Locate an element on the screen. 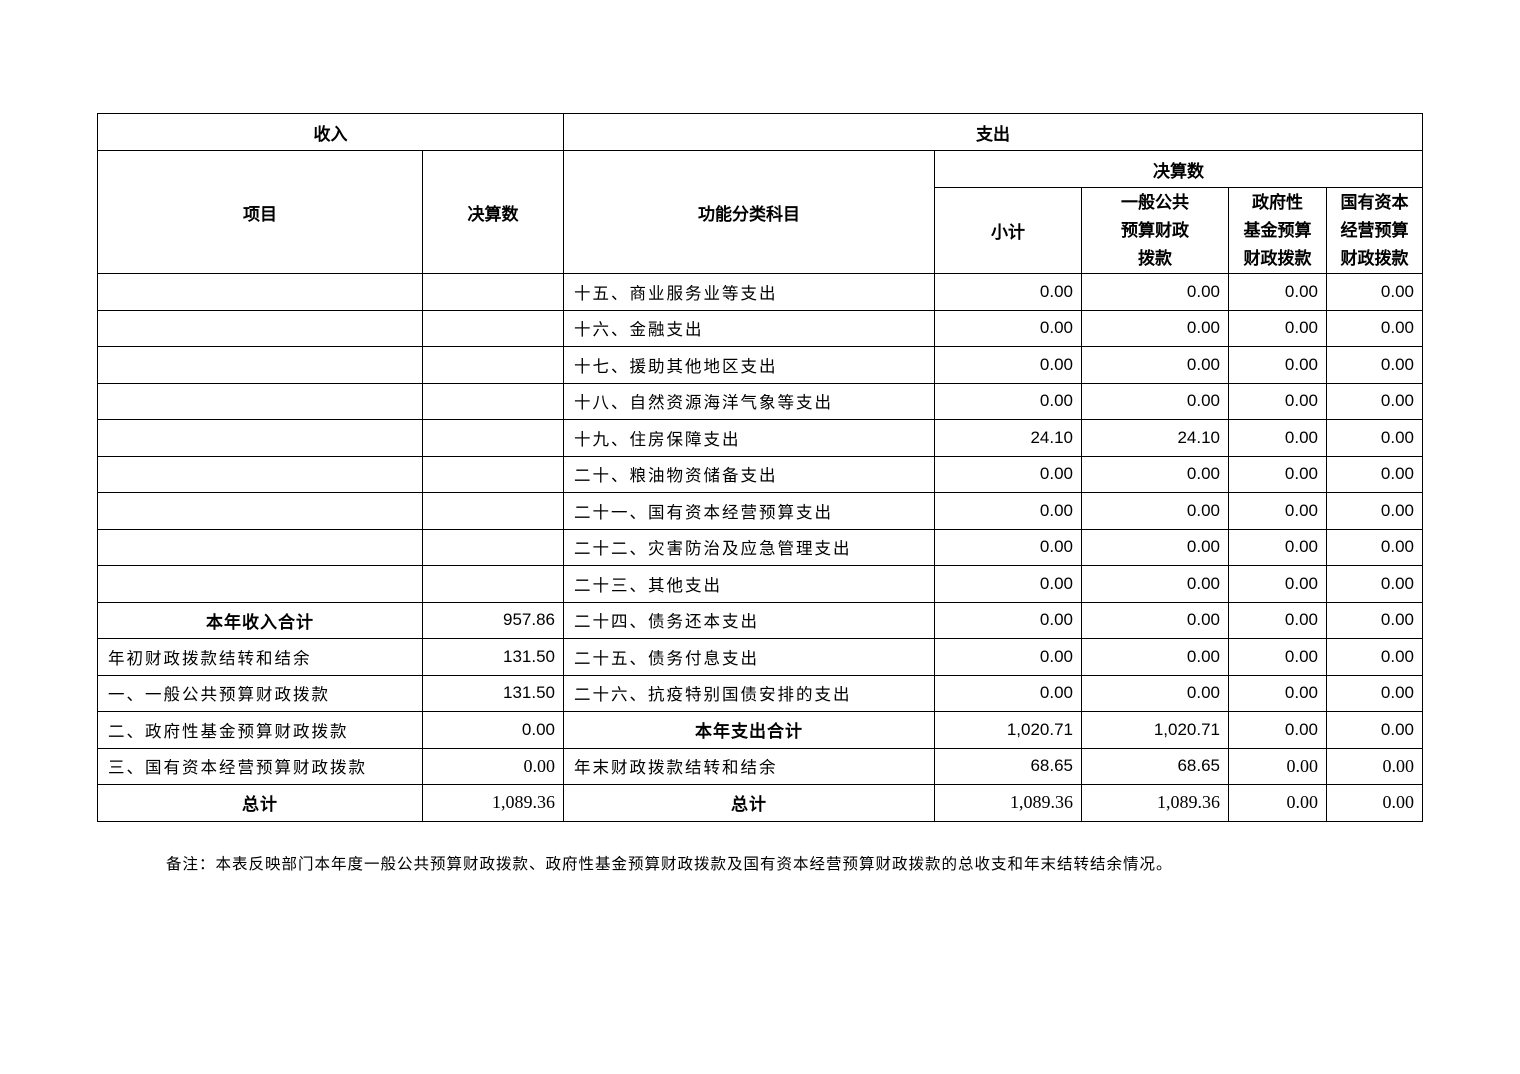 The height and width of the screenshot is (1074, 1520). income-value-cell: 1,089.36 is located at coordinates (493, 803).